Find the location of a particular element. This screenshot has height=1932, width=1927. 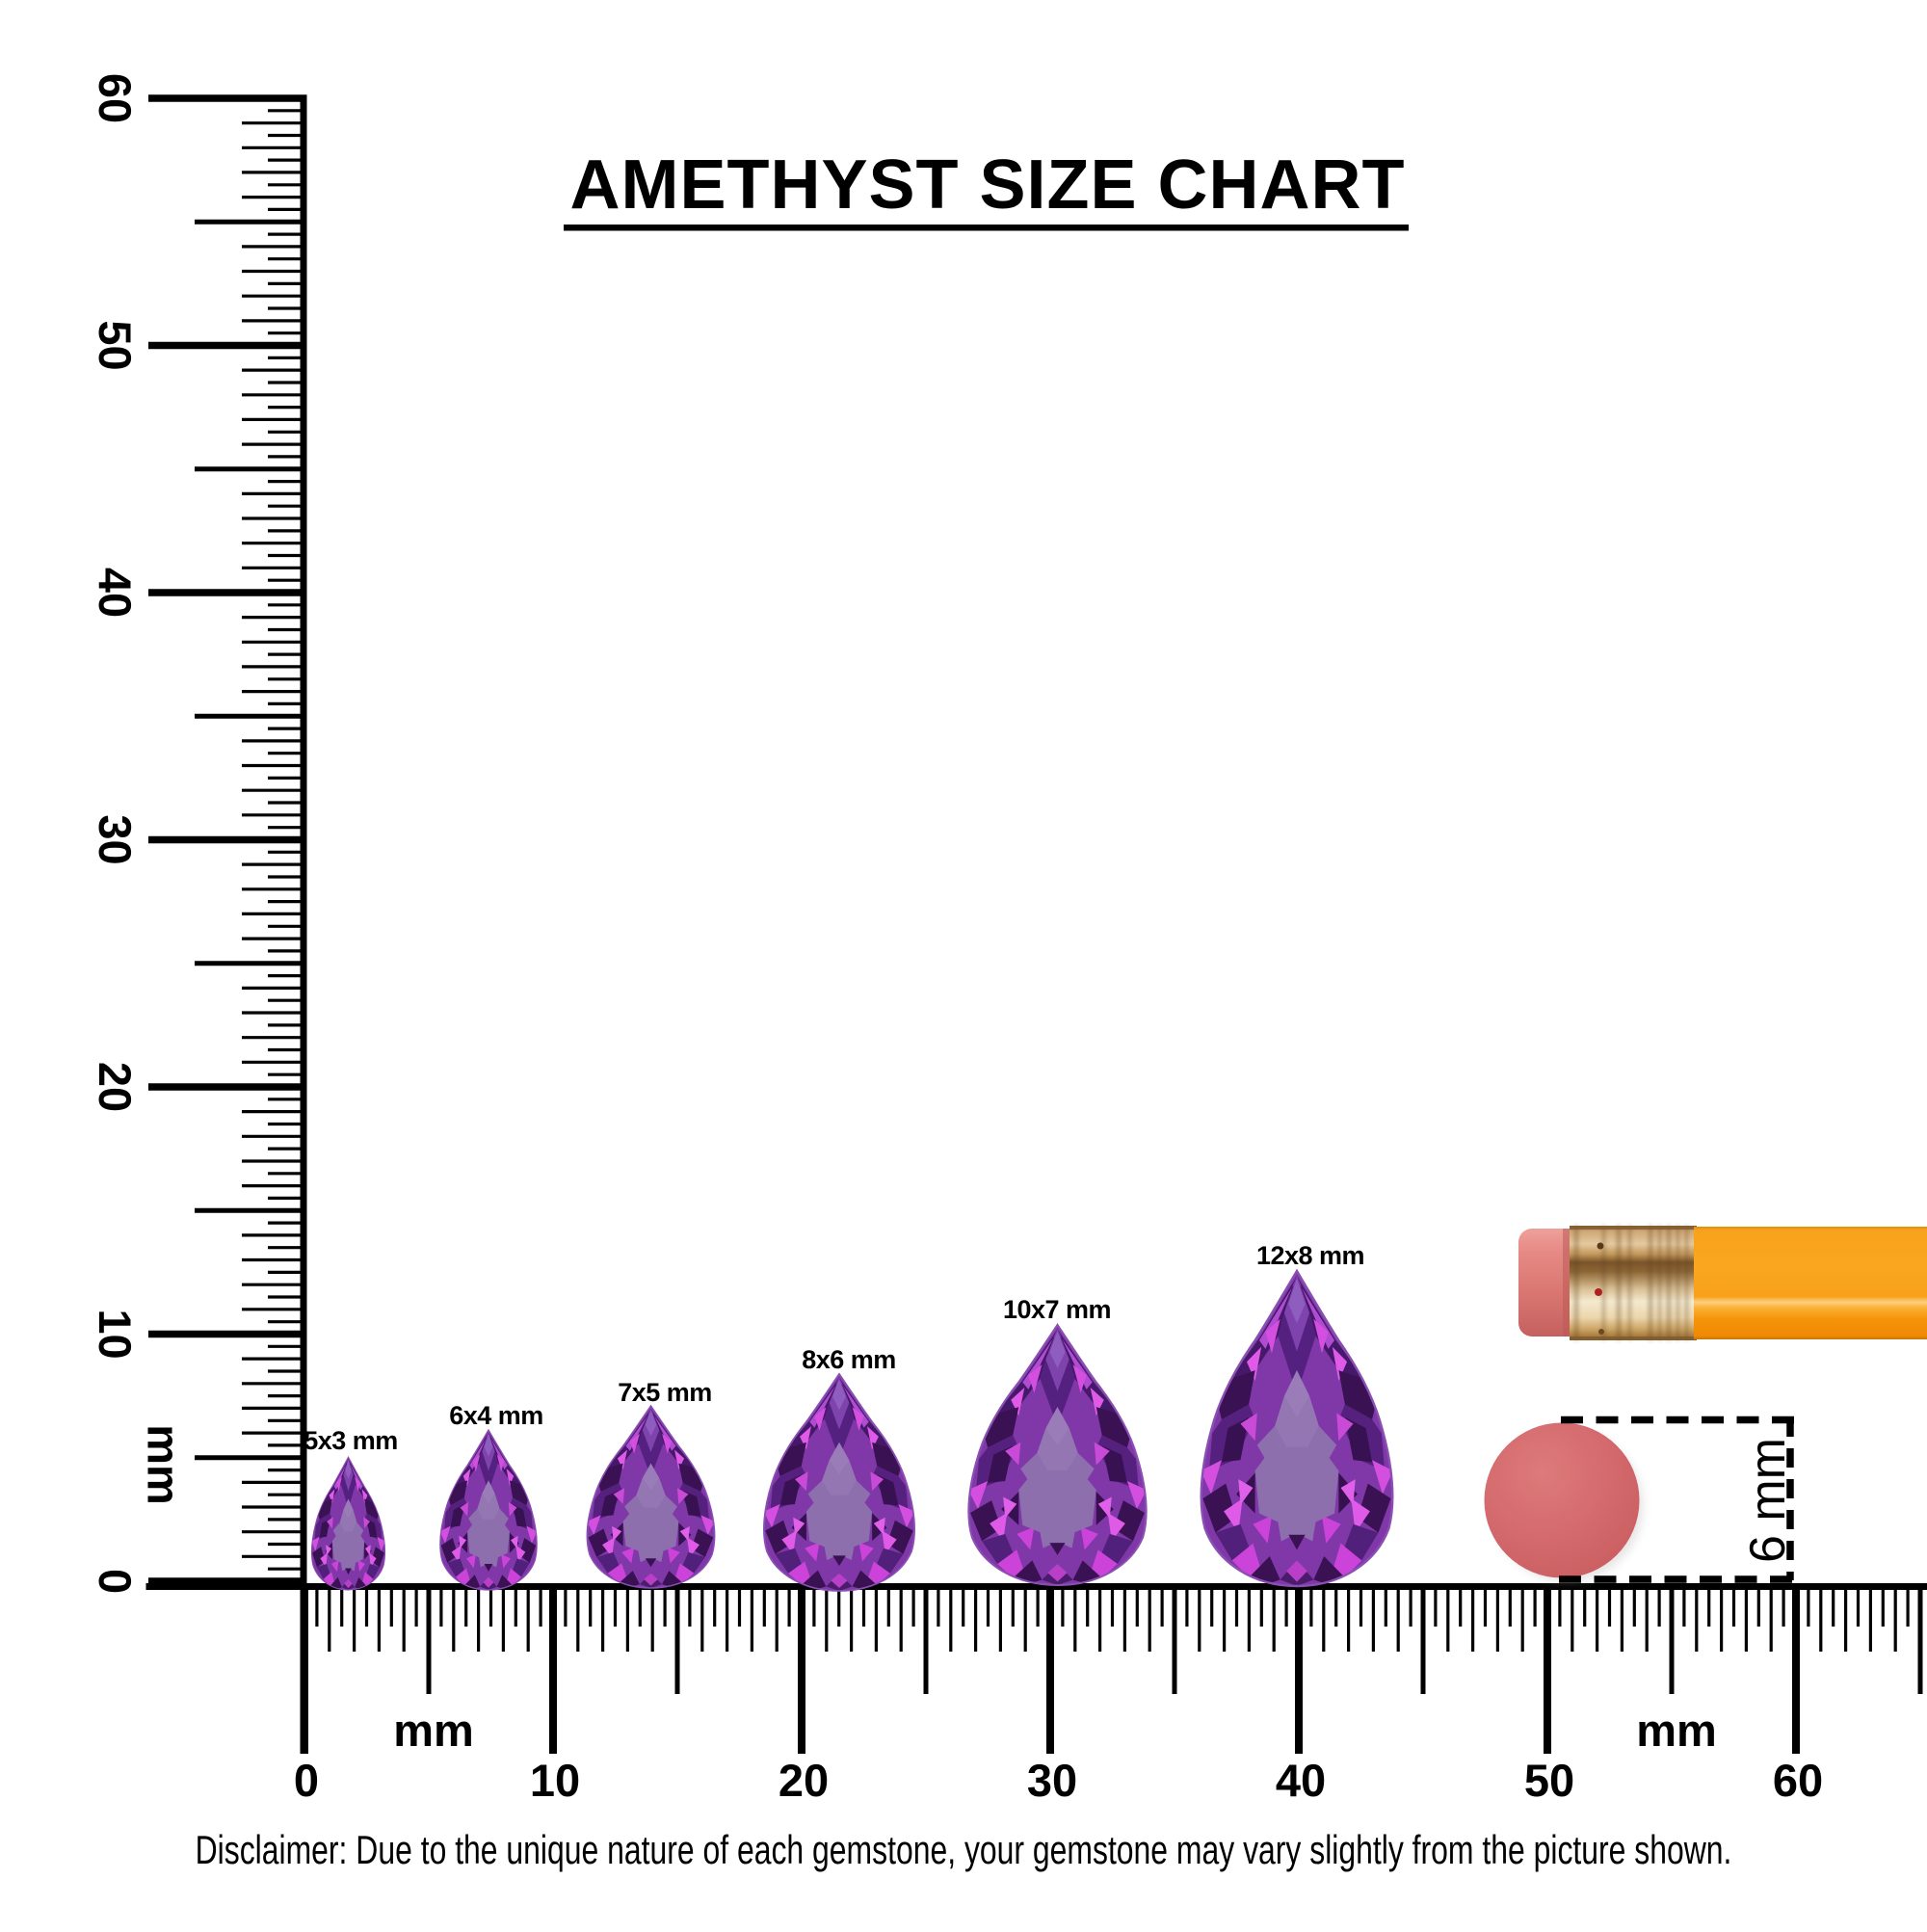

svg-text: 12x8 mm is located at coordinates (1310, 1255).